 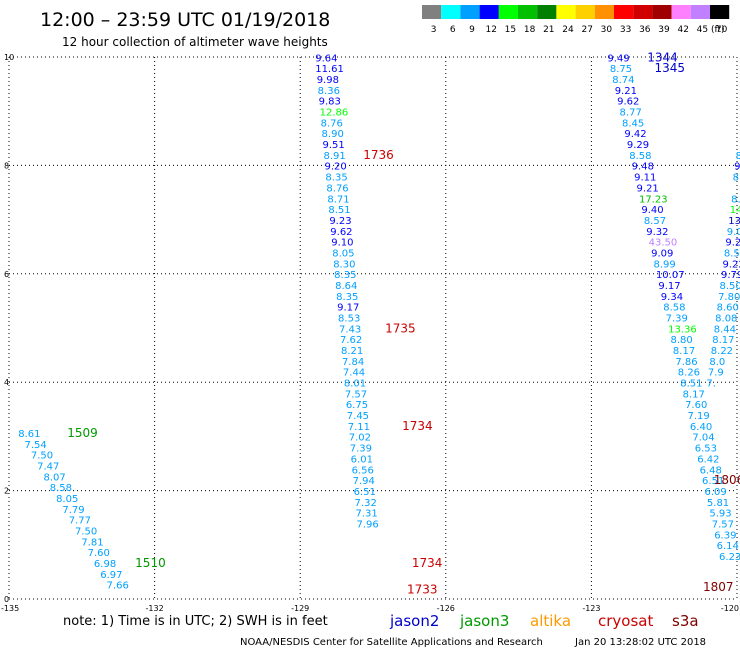 What do you see at coordinates (6, 382) in the screenshot?
I see `y-tick-label: 4` at bounding box center [6, 382].